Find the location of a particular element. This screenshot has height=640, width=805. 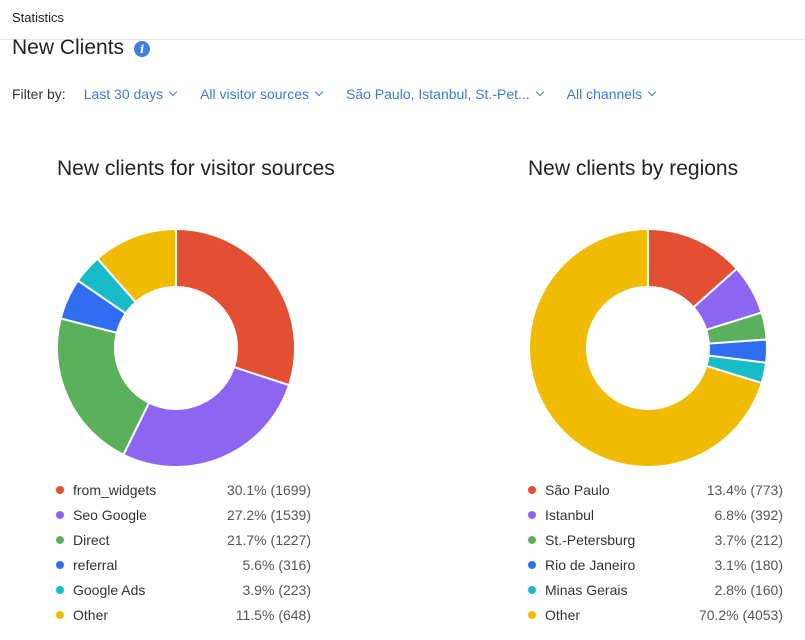

legend-value: (223) is located at coordinates (294, 589).